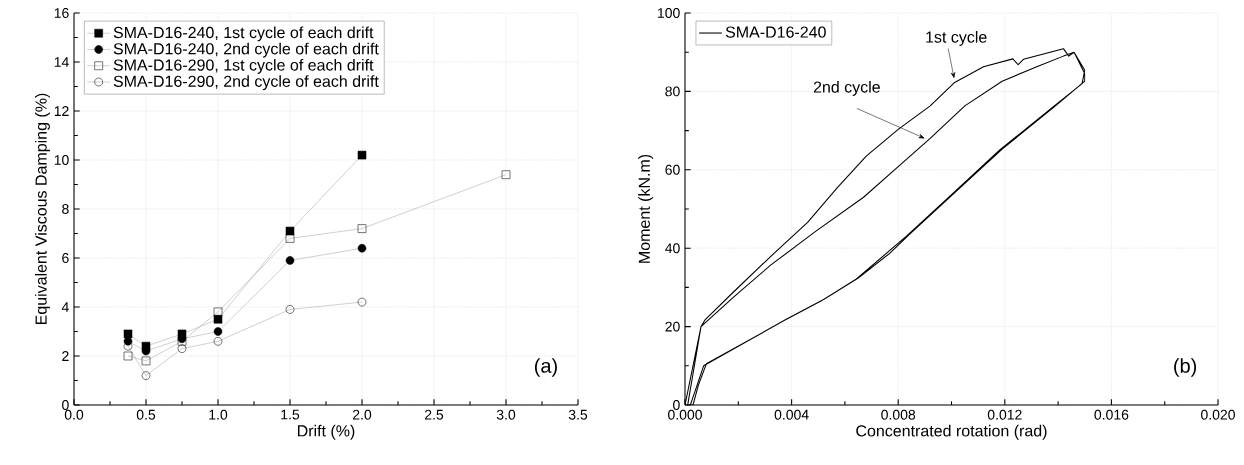  I want to click on x-tick-label: 0.008, so click(898, 414).